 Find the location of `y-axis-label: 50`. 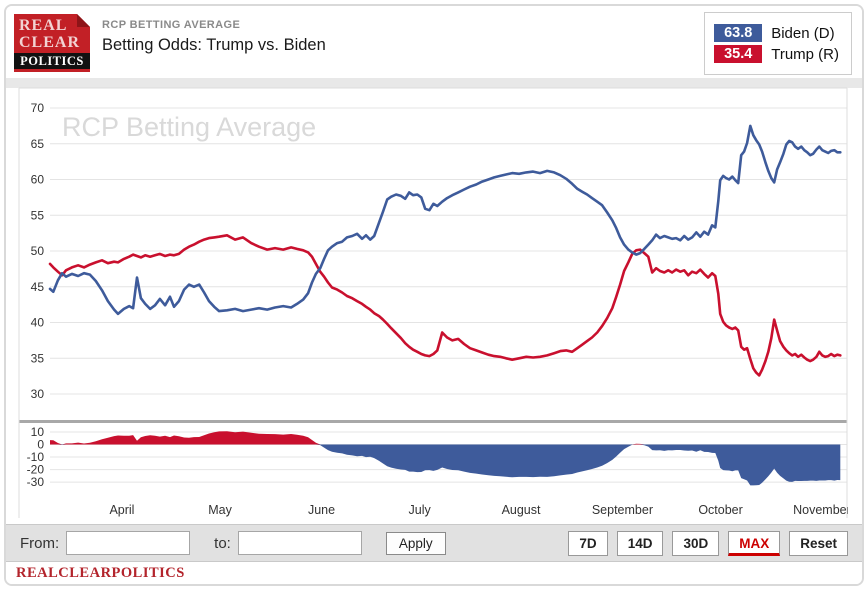

y-axis-label: 50 is located at coordinates (38, 251).